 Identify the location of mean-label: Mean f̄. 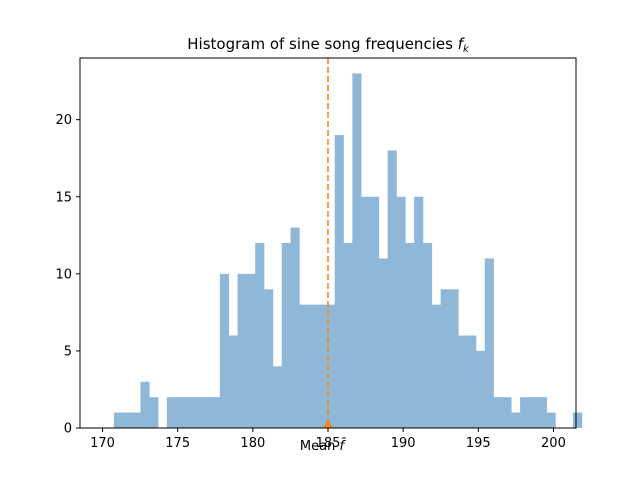
(323, 446).